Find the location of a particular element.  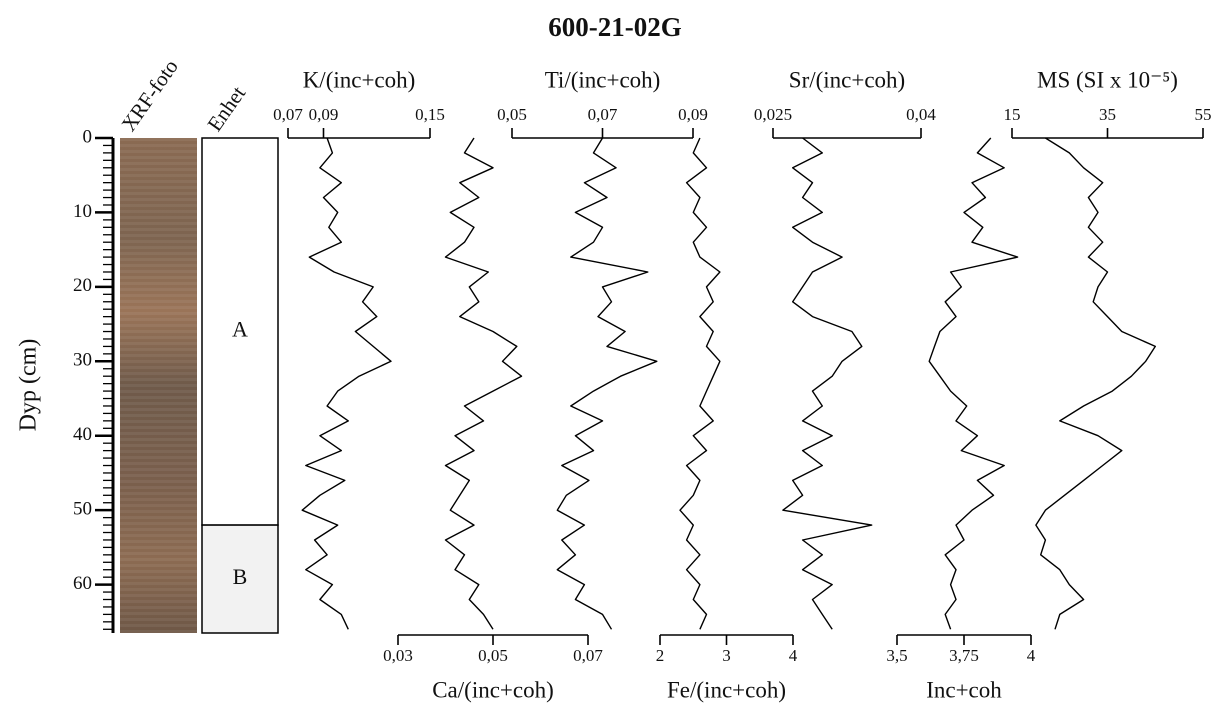

depth-tick-label: 40 is located at coordinates (82, 434).